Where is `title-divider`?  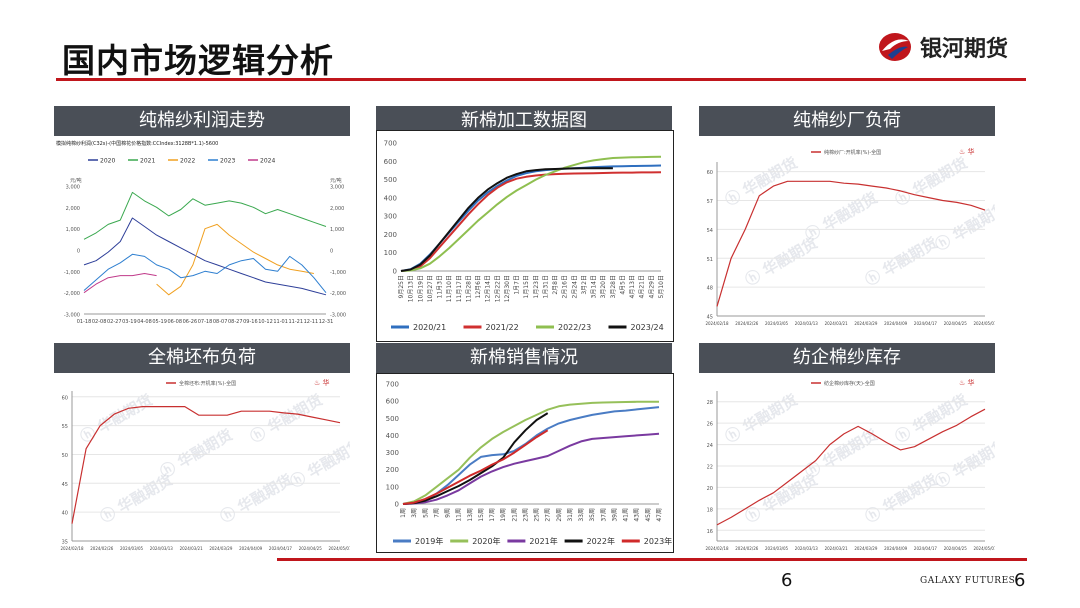
title-divider is located at coordinates (541, 79).